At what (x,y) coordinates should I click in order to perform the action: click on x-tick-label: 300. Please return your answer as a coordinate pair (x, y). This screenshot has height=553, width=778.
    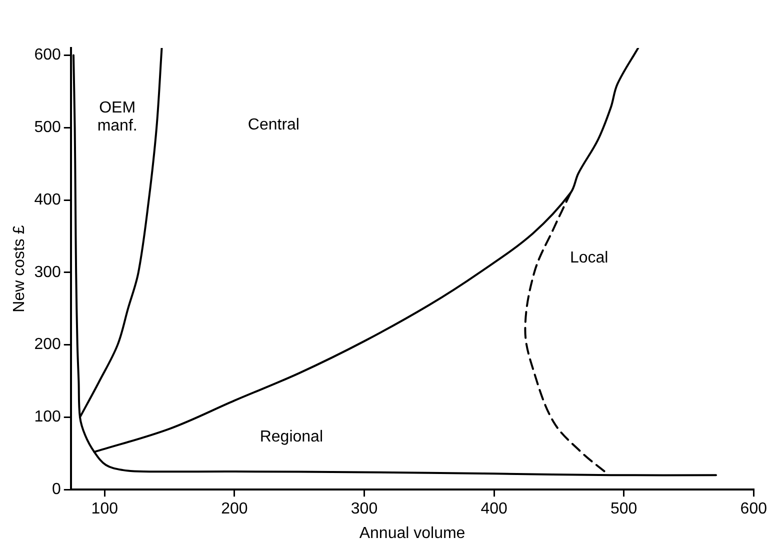
    Looking at the image, I should click on (364, 509).